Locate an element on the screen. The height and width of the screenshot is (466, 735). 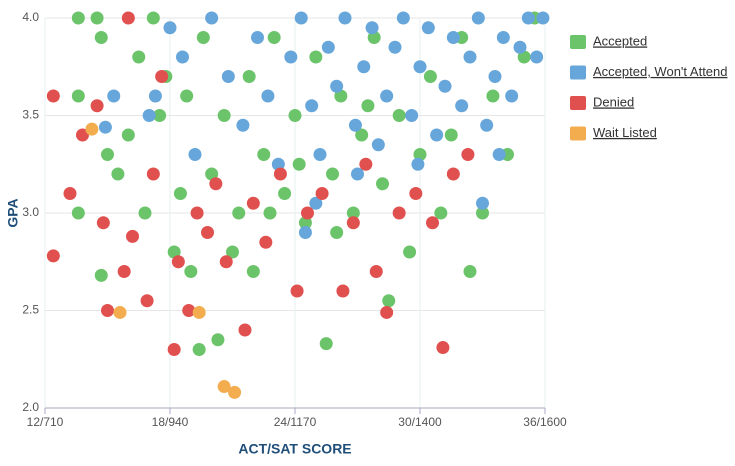
x-tick-label: 12/710 is located at coordinates (45, 422).